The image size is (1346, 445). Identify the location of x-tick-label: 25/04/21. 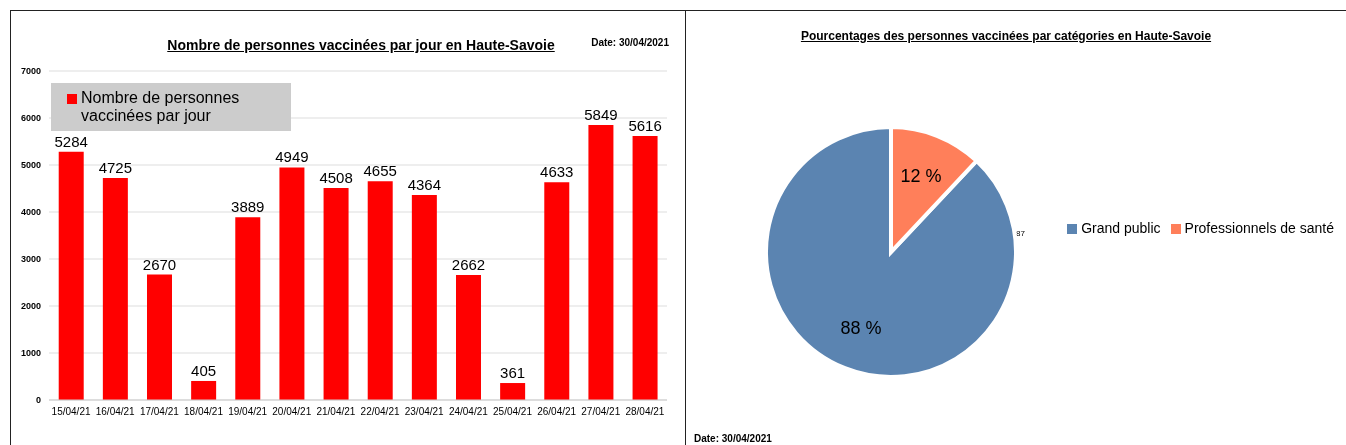
(513, 412).